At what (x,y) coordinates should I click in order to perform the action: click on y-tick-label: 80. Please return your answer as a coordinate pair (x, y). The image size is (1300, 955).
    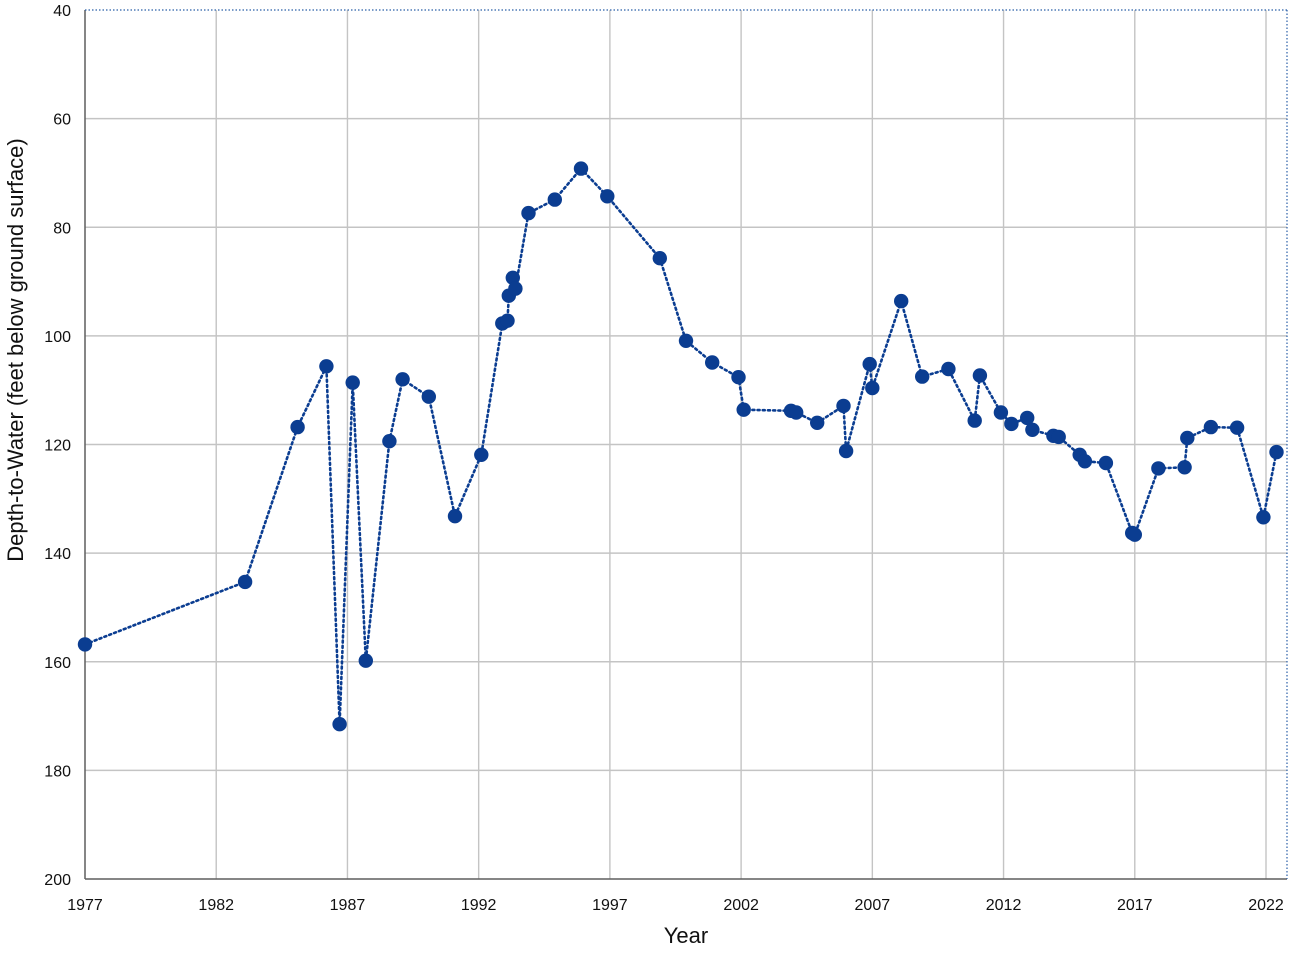
    Looking at the image, I should click on (62, 228).